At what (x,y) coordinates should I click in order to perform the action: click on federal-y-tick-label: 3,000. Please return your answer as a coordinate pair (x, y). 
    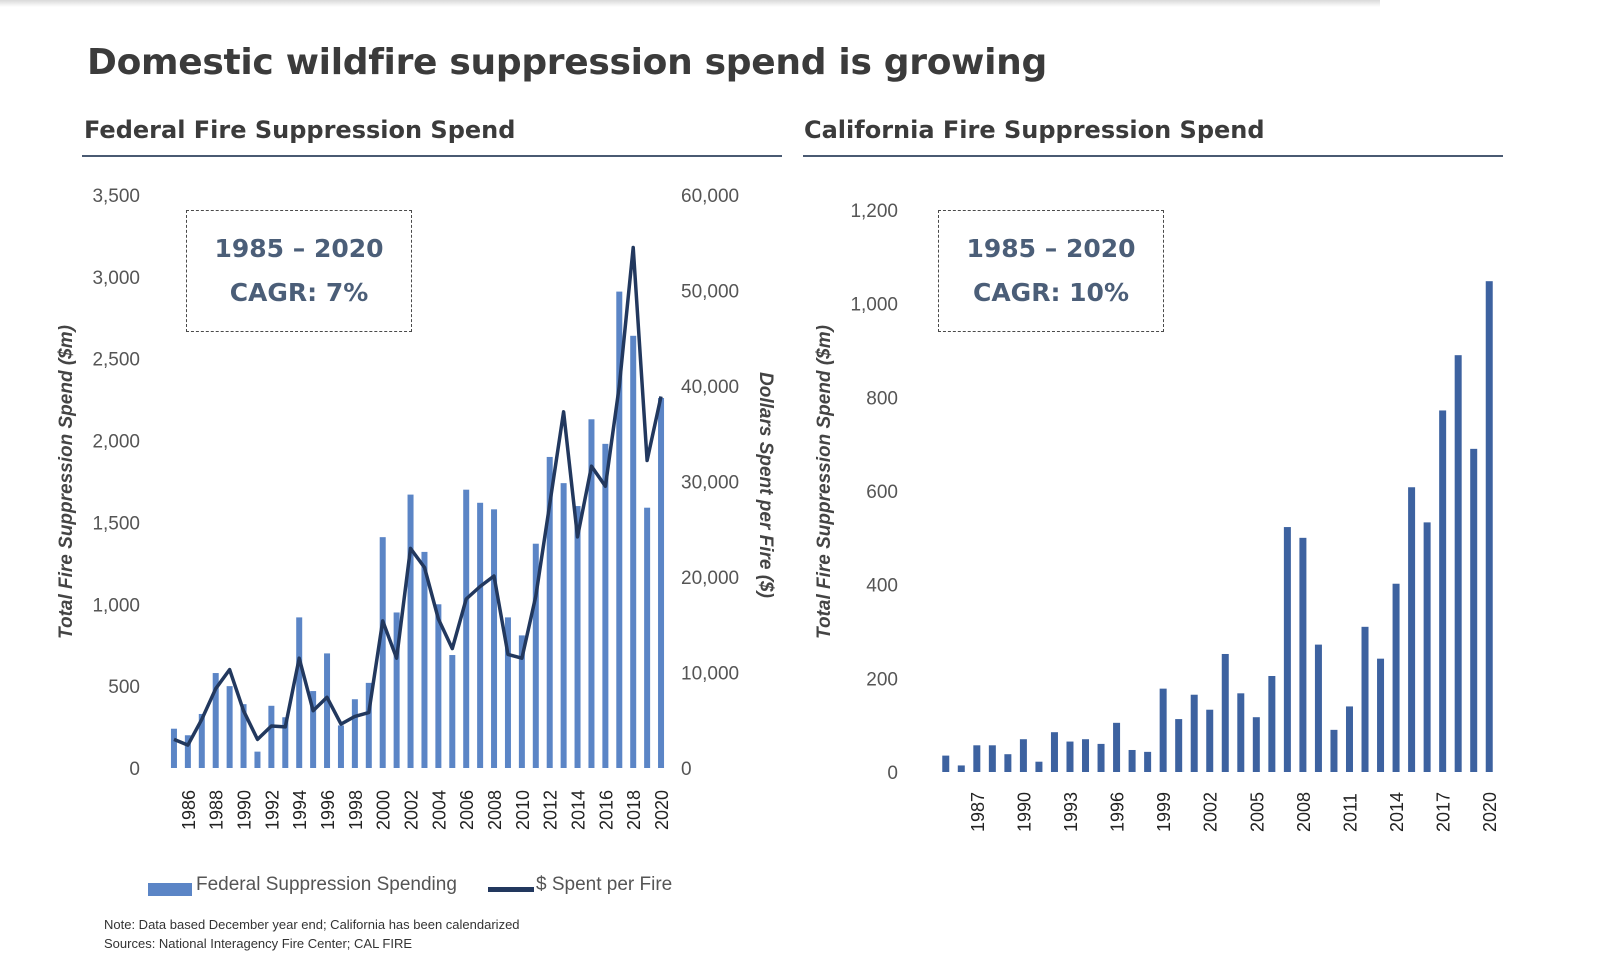
    Looking at the image, I should click on (116, 278).